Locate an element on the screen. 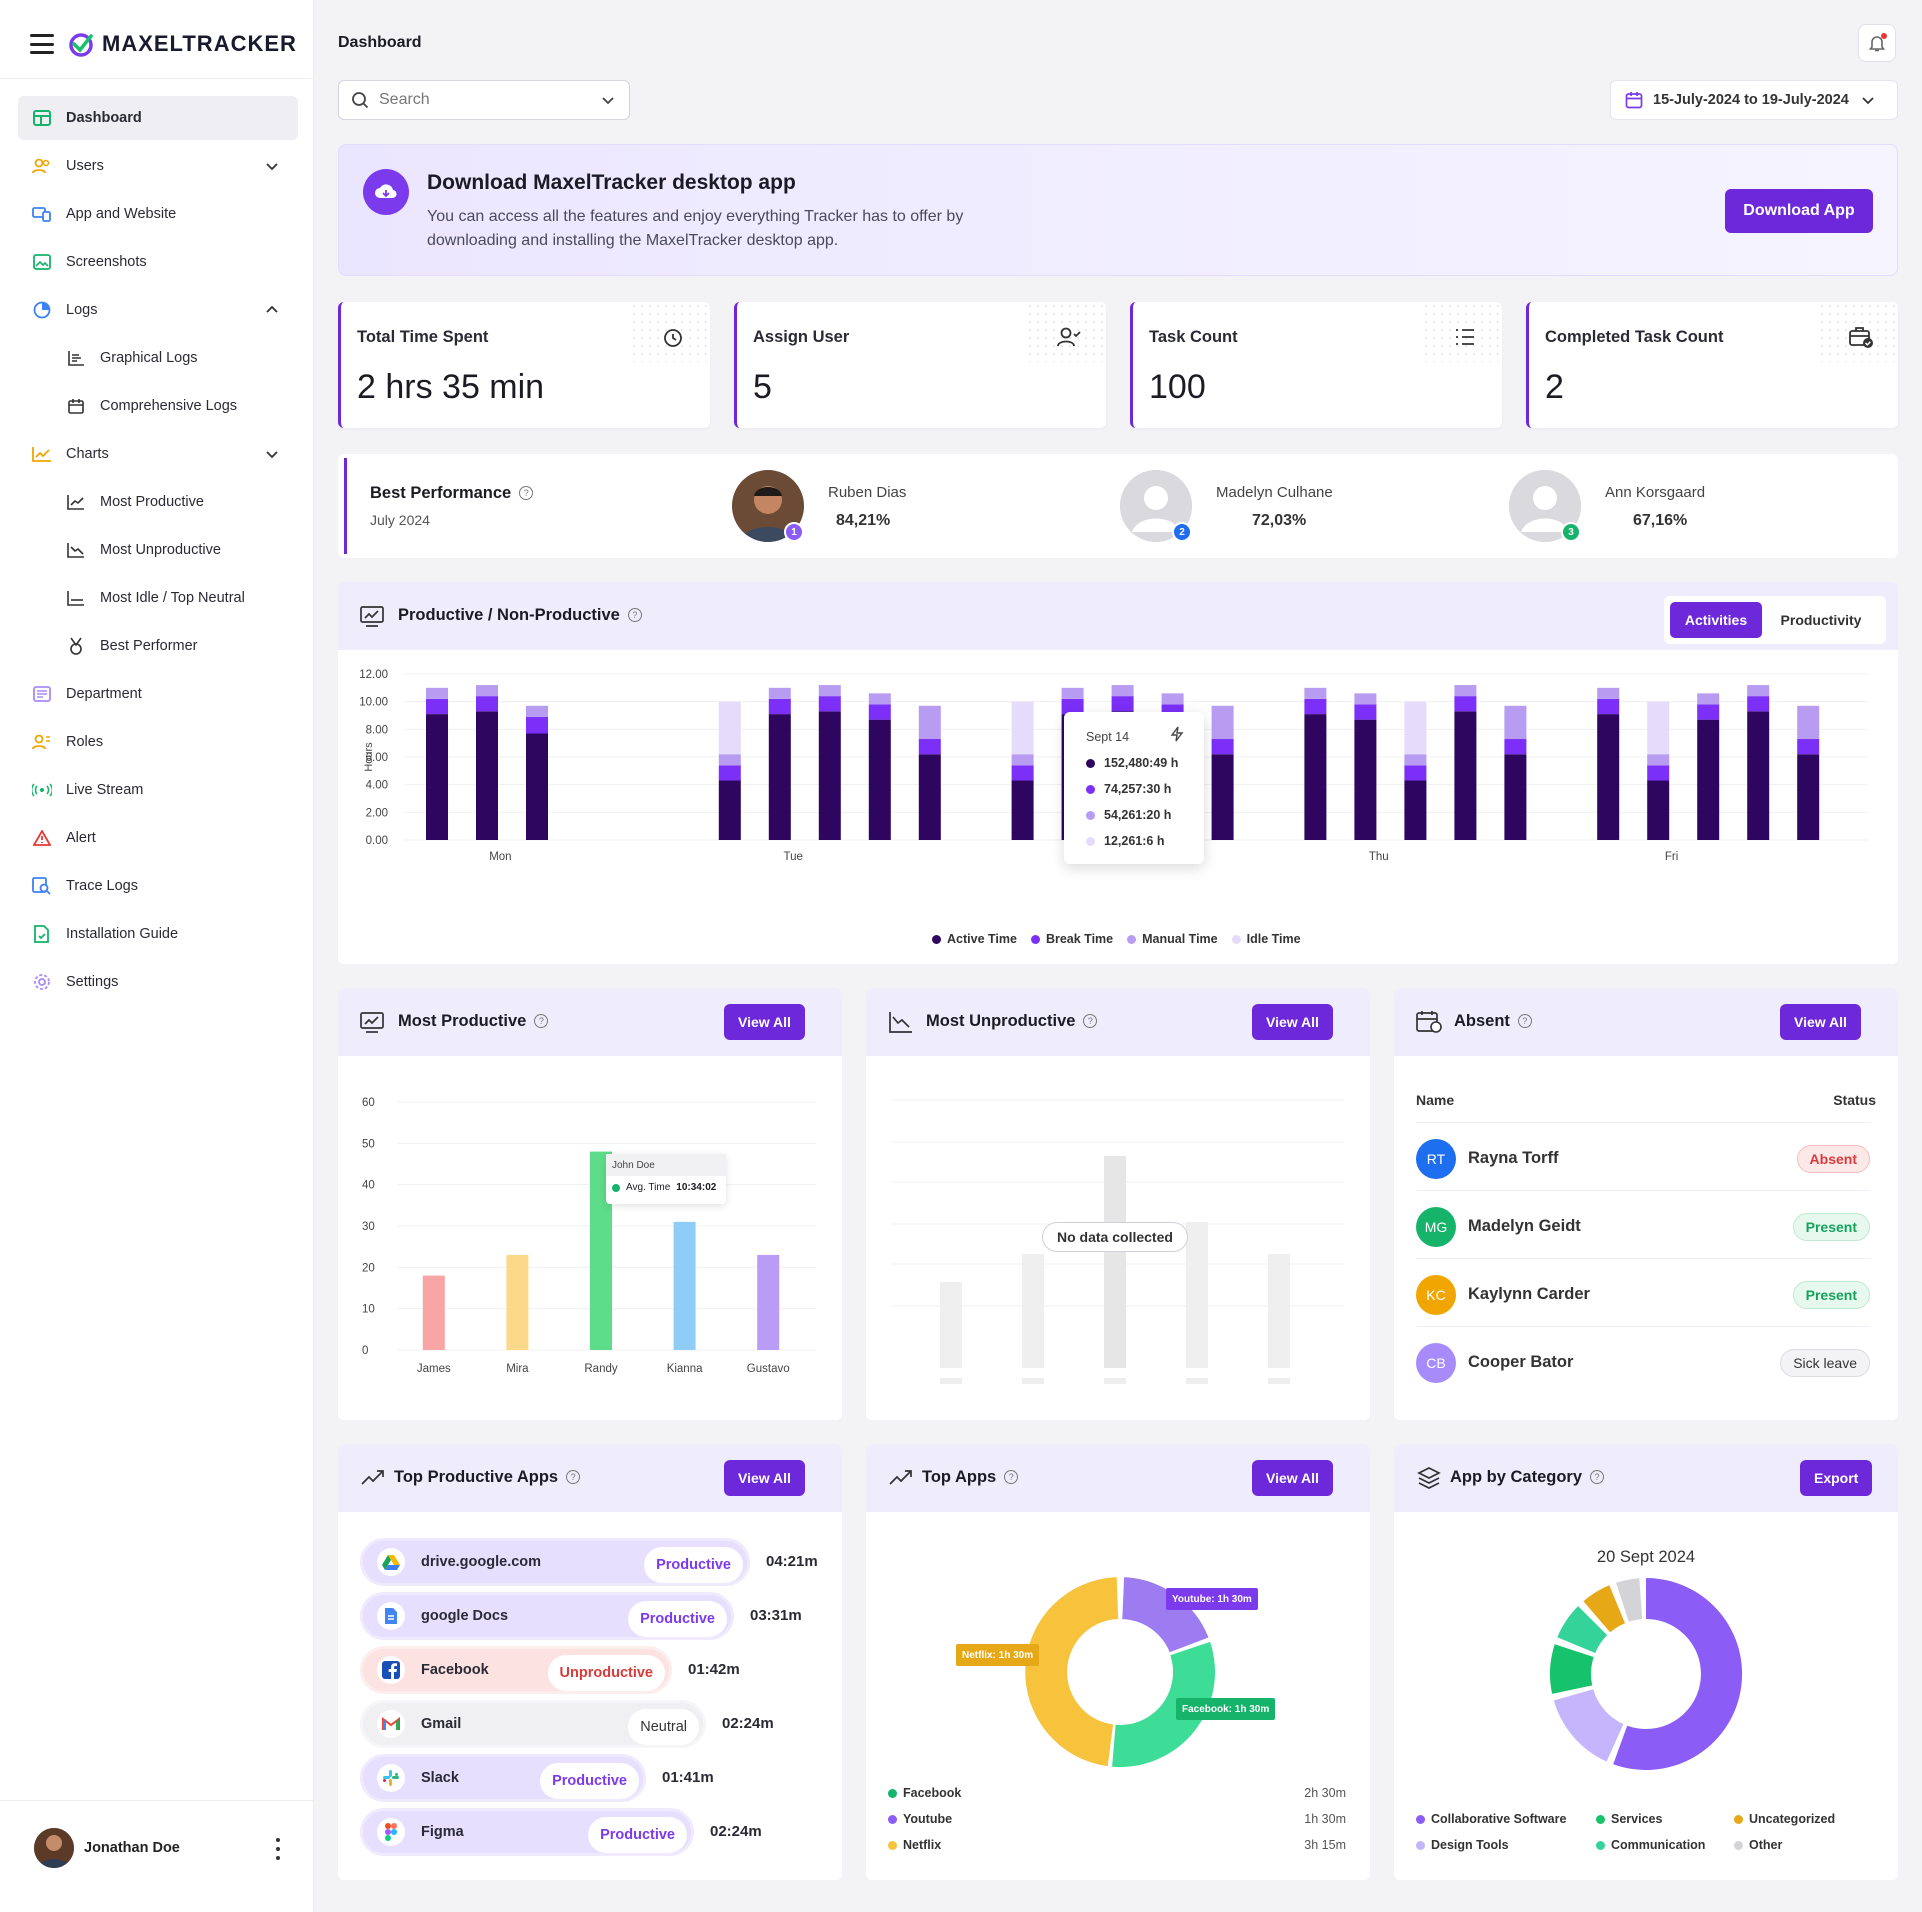 Image resolution: width=1922 pixels, height=1912 pixels. layers-icon is located at coordinates (1429, 1478).